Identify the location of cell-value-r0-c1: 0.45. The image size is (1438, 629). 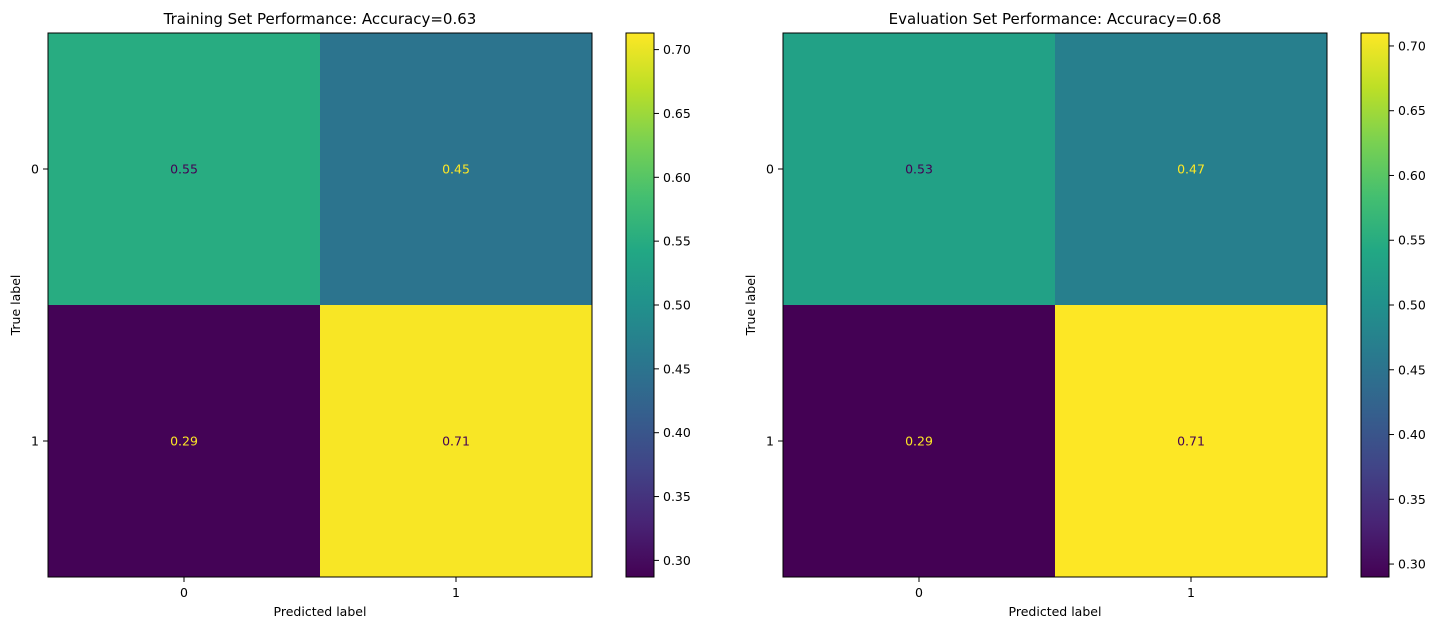
(456, 169).